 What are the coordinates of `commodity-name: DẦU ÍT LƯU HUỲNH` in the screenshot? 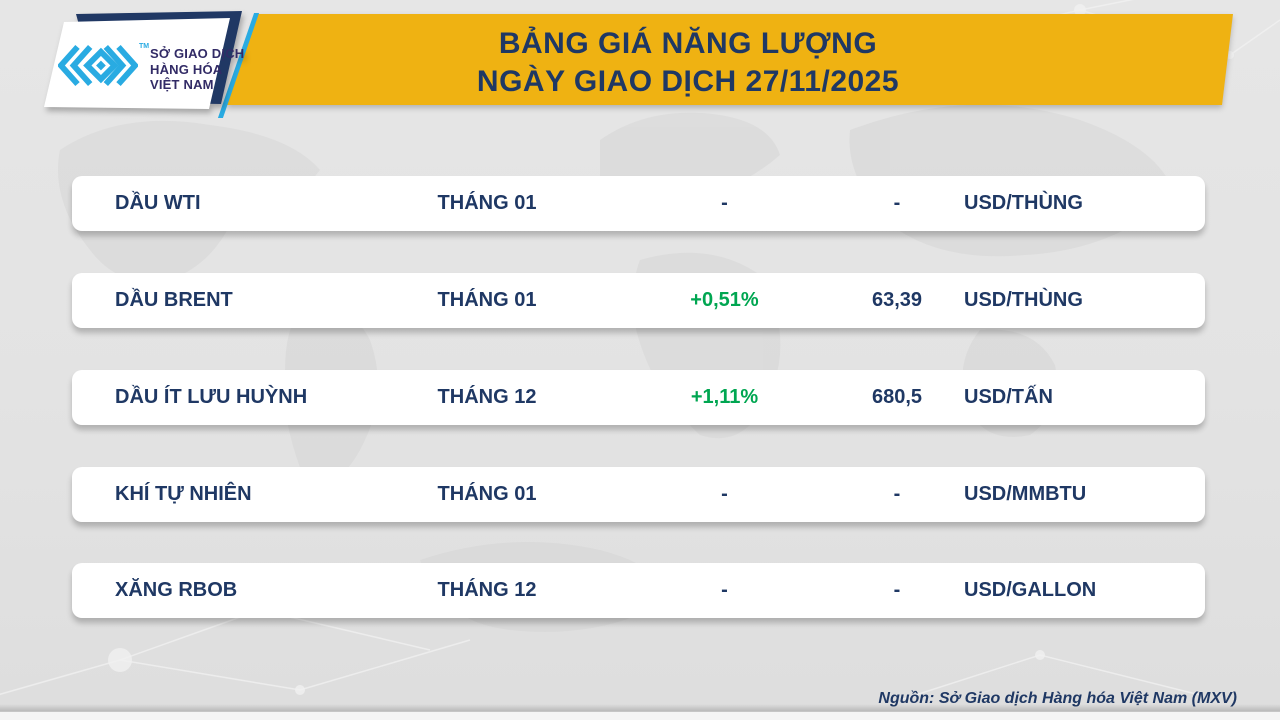 It's located at (211, 397).